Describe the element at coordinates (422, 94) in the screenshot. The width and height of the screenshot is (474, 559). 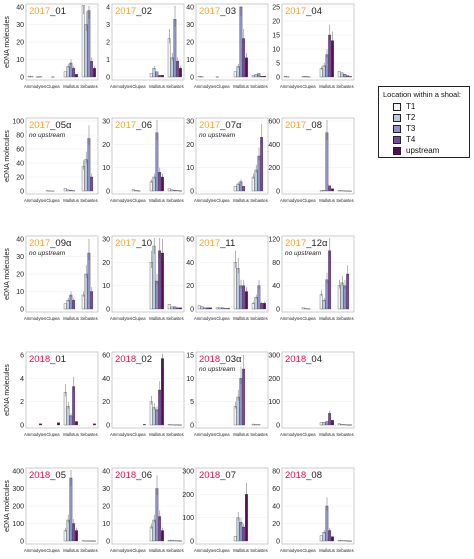
I see `legend-title: Location within a shoal:` at that location.